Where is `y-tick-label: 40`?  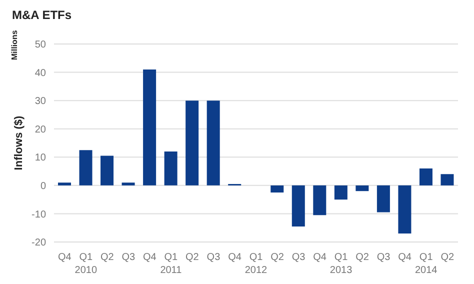 y-tick-label: 40 is located at coordinates (40, 73).